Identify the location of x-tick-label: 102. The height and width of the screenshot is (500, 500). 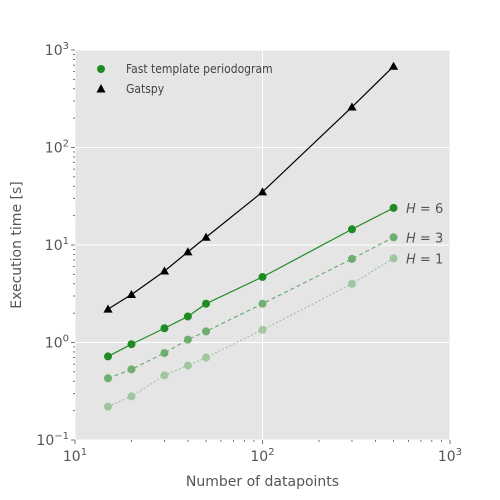
(262, 456).